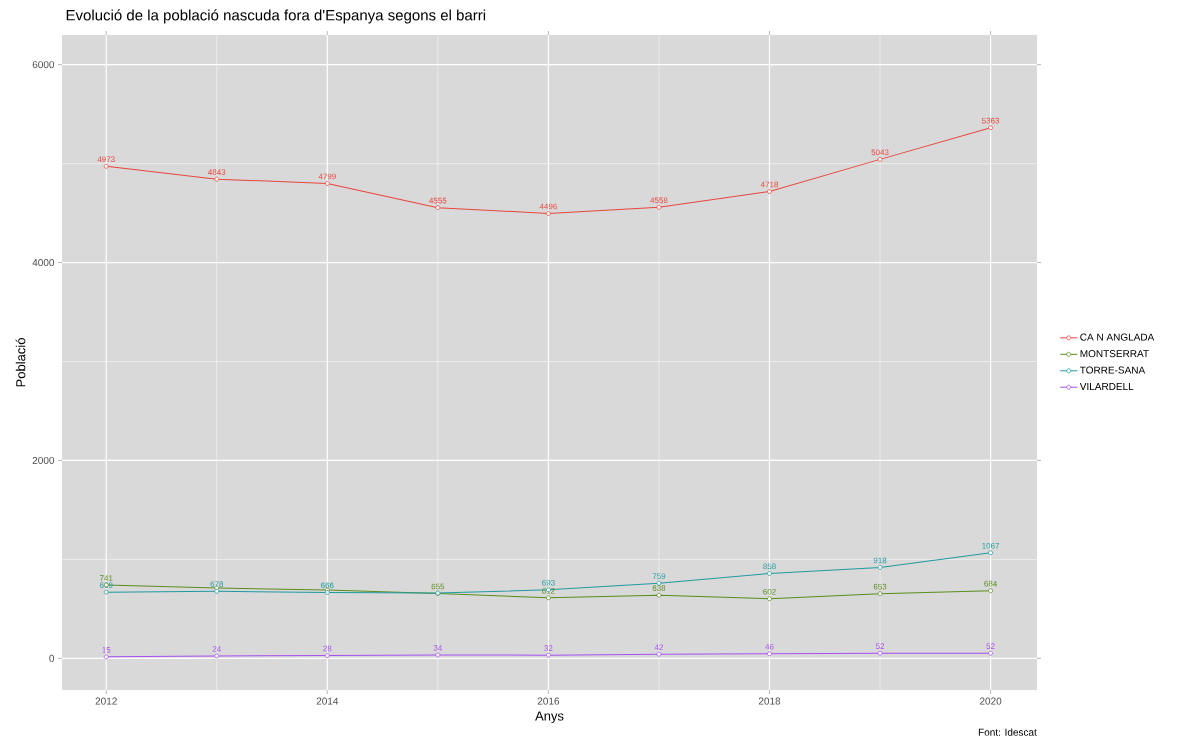 This screenshot has height=742, width=1188. Describe the element at coordinates (769, 646) in the screenshot. I see `data-label: 46` at that location.